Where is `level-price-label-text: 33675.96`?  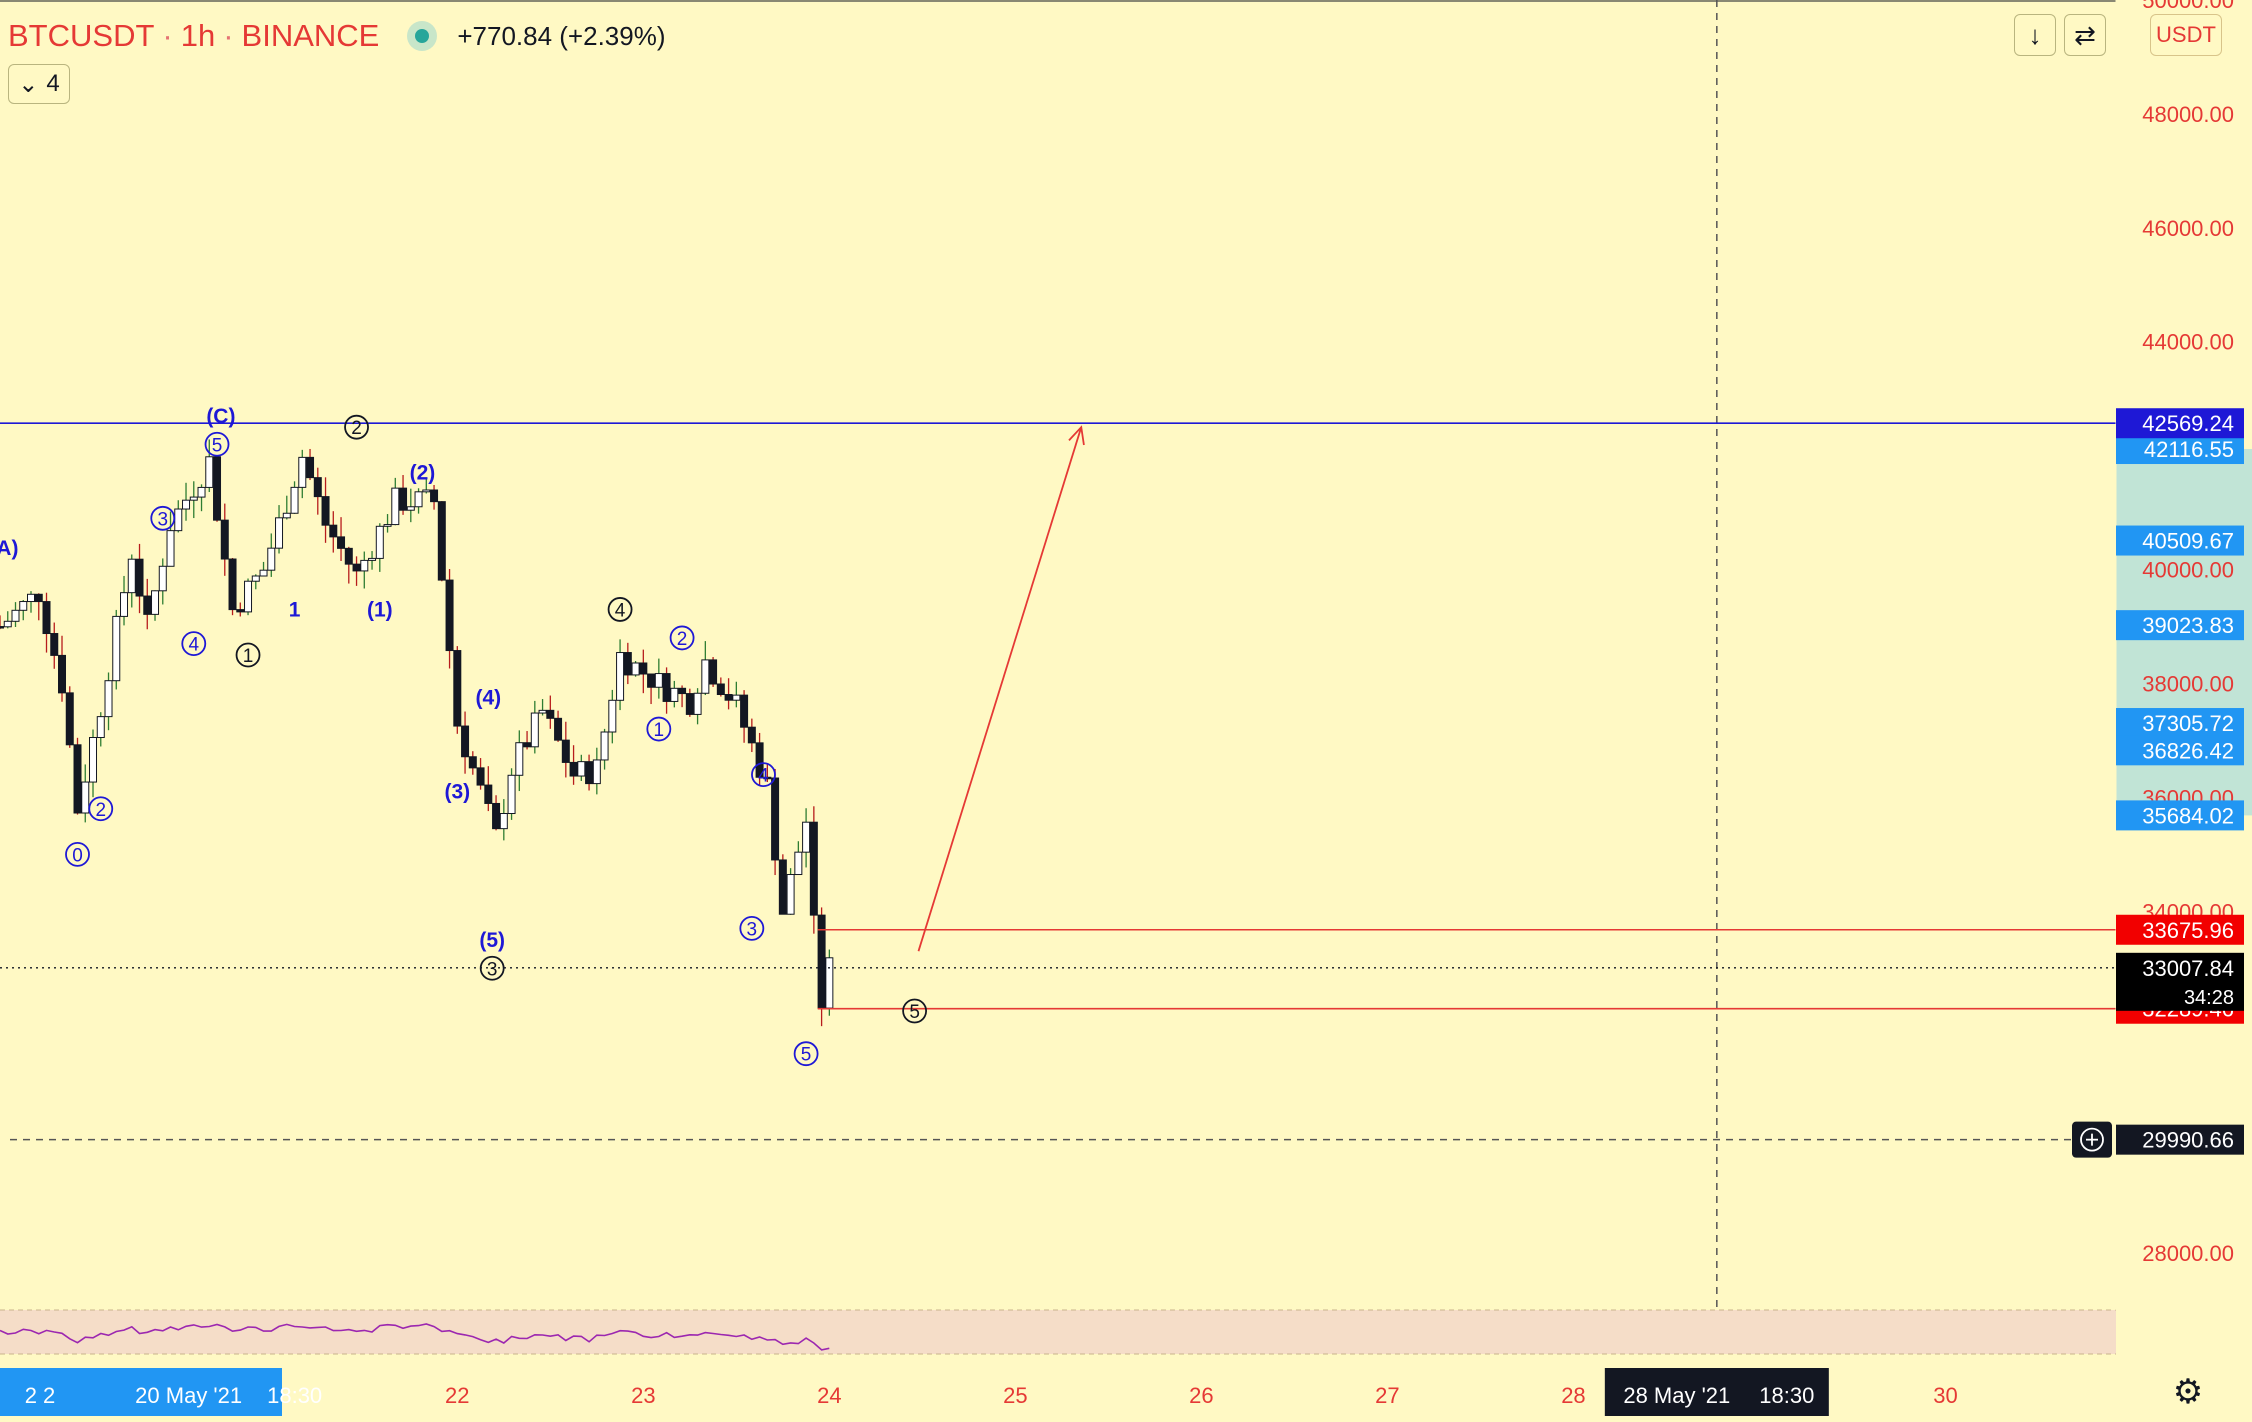 level-price-label-text: 33675.96 is located at coordinates (2188, 930).